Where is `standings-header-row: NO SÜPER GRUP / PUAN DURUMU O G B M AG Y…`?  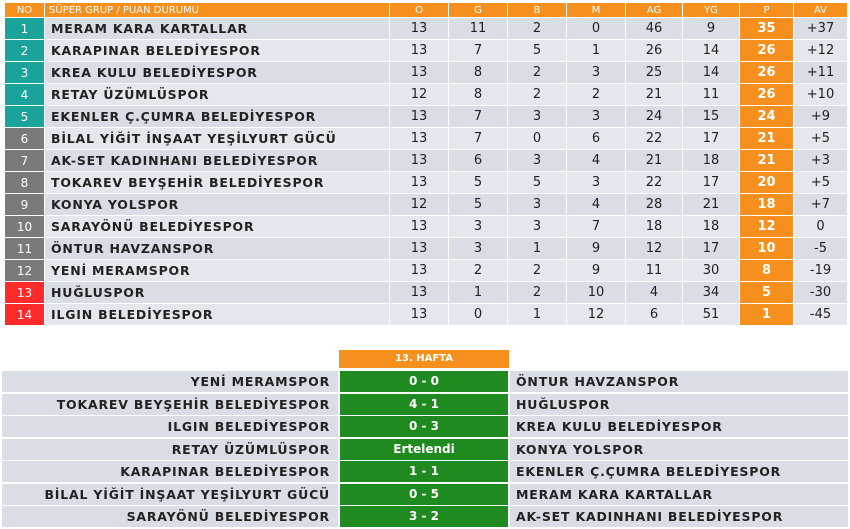
standings-header-row: NO SÜPER GRUP / PUAN DURUMU O G B M AG Y… is located at coordinates (426, 10).